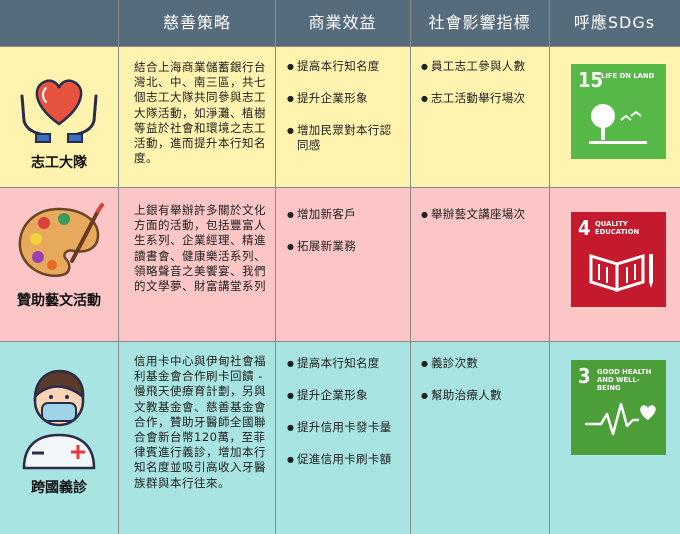  Describe the element at coordinates (584, 376) in the screenshot. I see `sdg-number: 3` at that location.